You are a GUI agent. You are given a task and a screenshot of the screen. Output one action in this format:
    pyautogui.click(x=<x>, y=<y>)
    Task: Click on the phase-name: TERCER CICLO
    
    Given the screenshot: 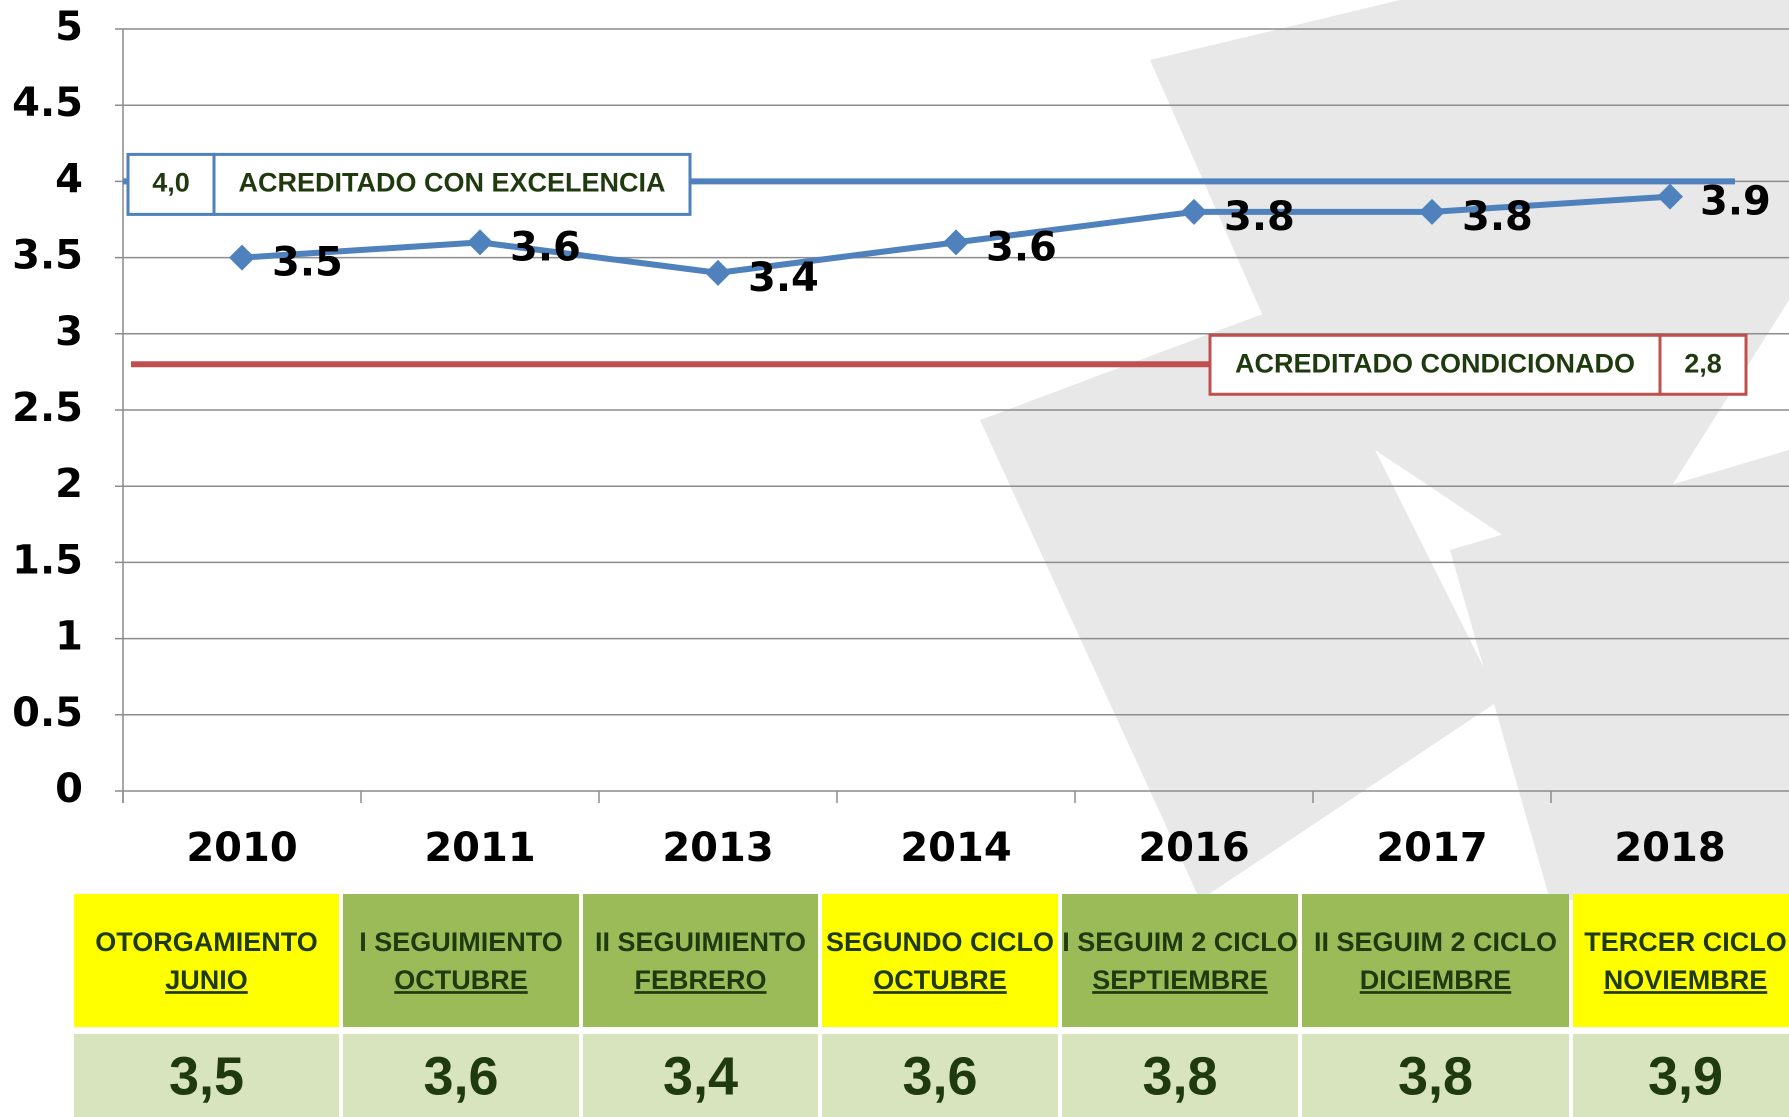 What is the action you would take?
    pyautogui.click(x=1685, y=942)
    